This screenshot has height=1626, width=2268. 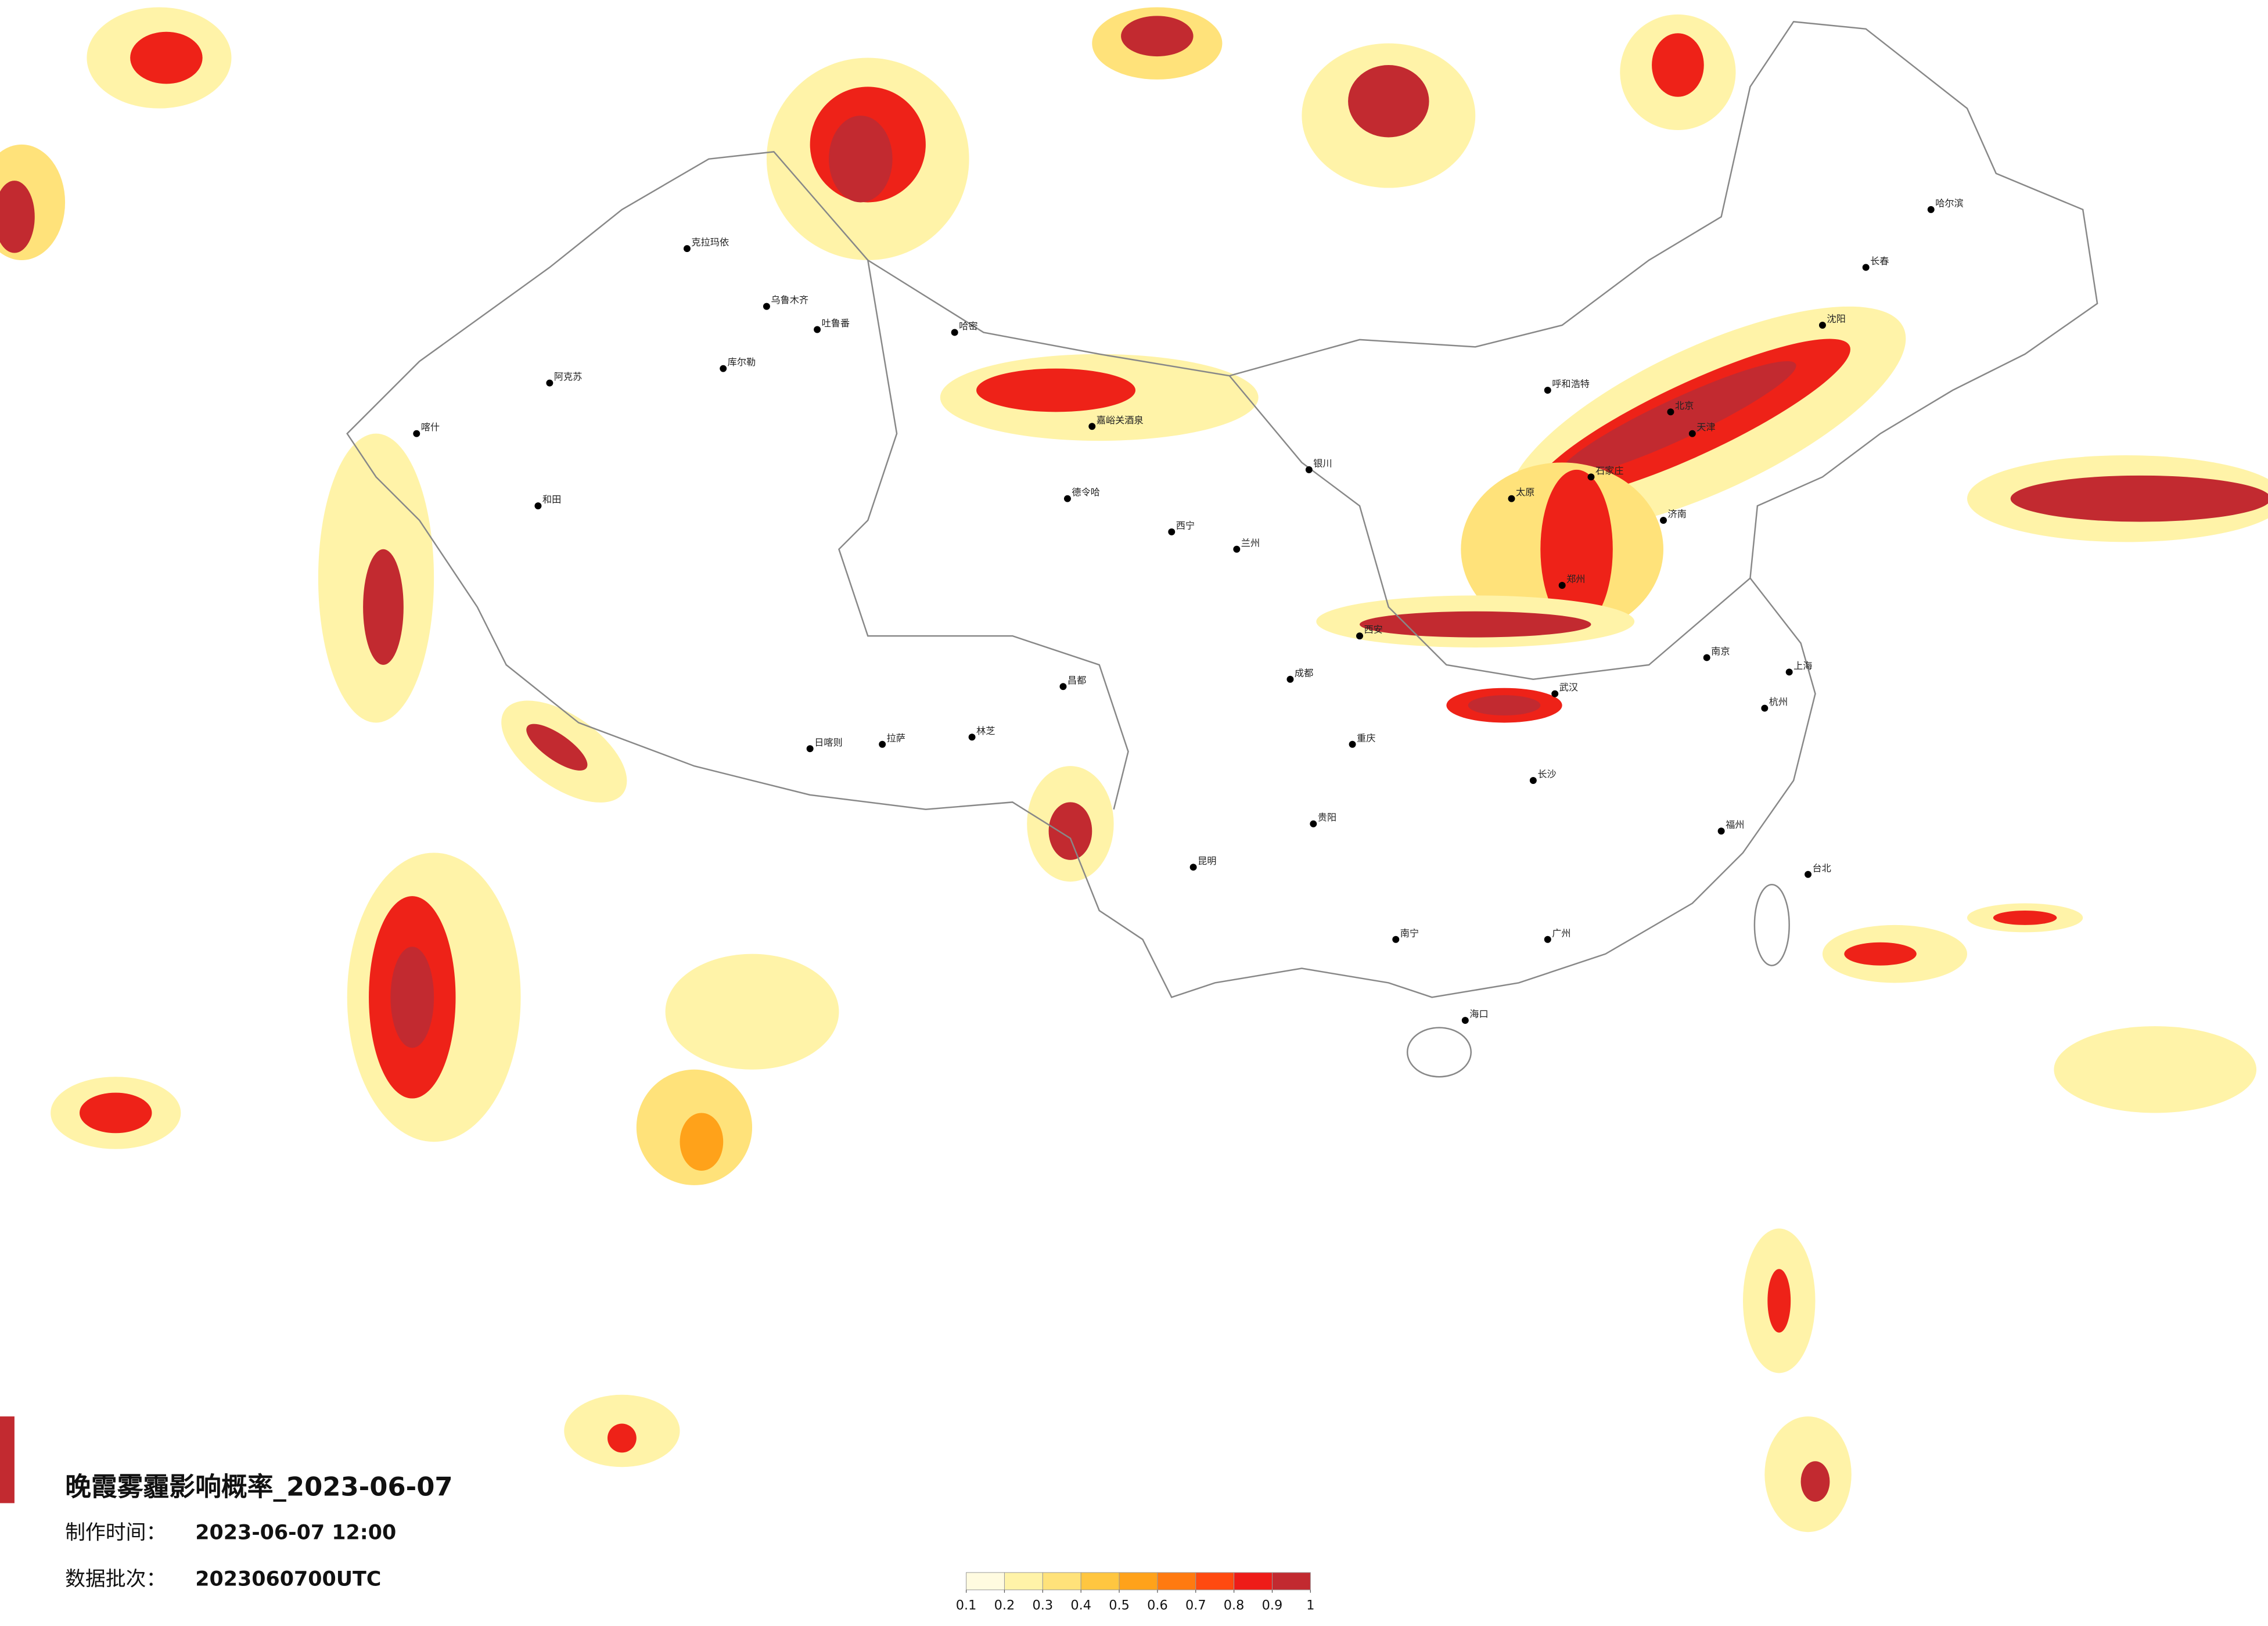 I want to click on city-label: 嘉峪关酒泉, so click(x=1120, y=420).